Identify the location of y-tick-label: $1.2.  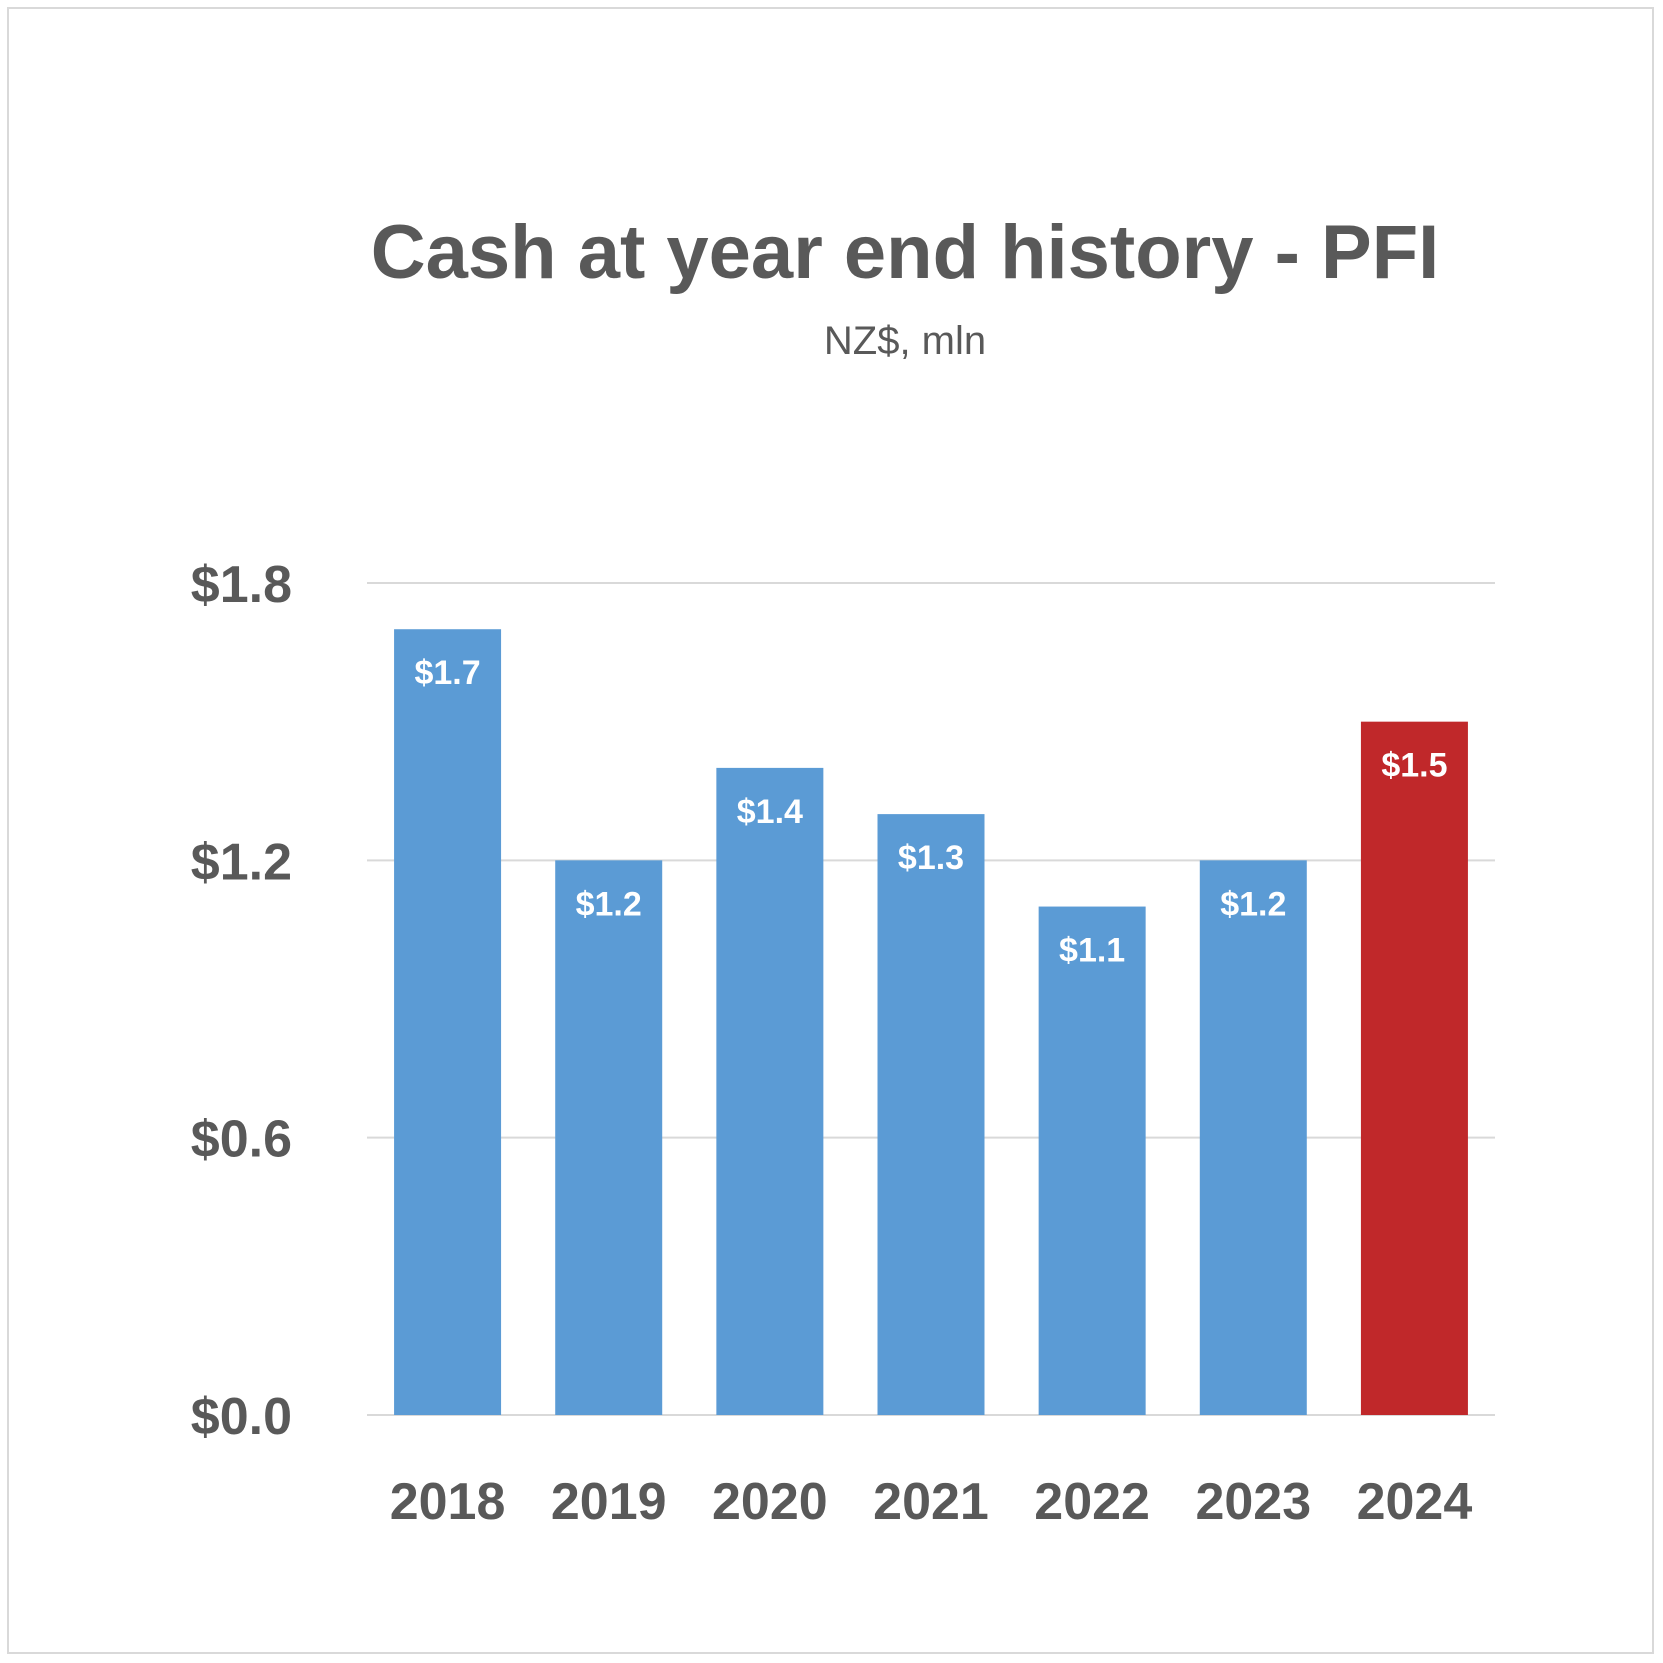
(241, 862).